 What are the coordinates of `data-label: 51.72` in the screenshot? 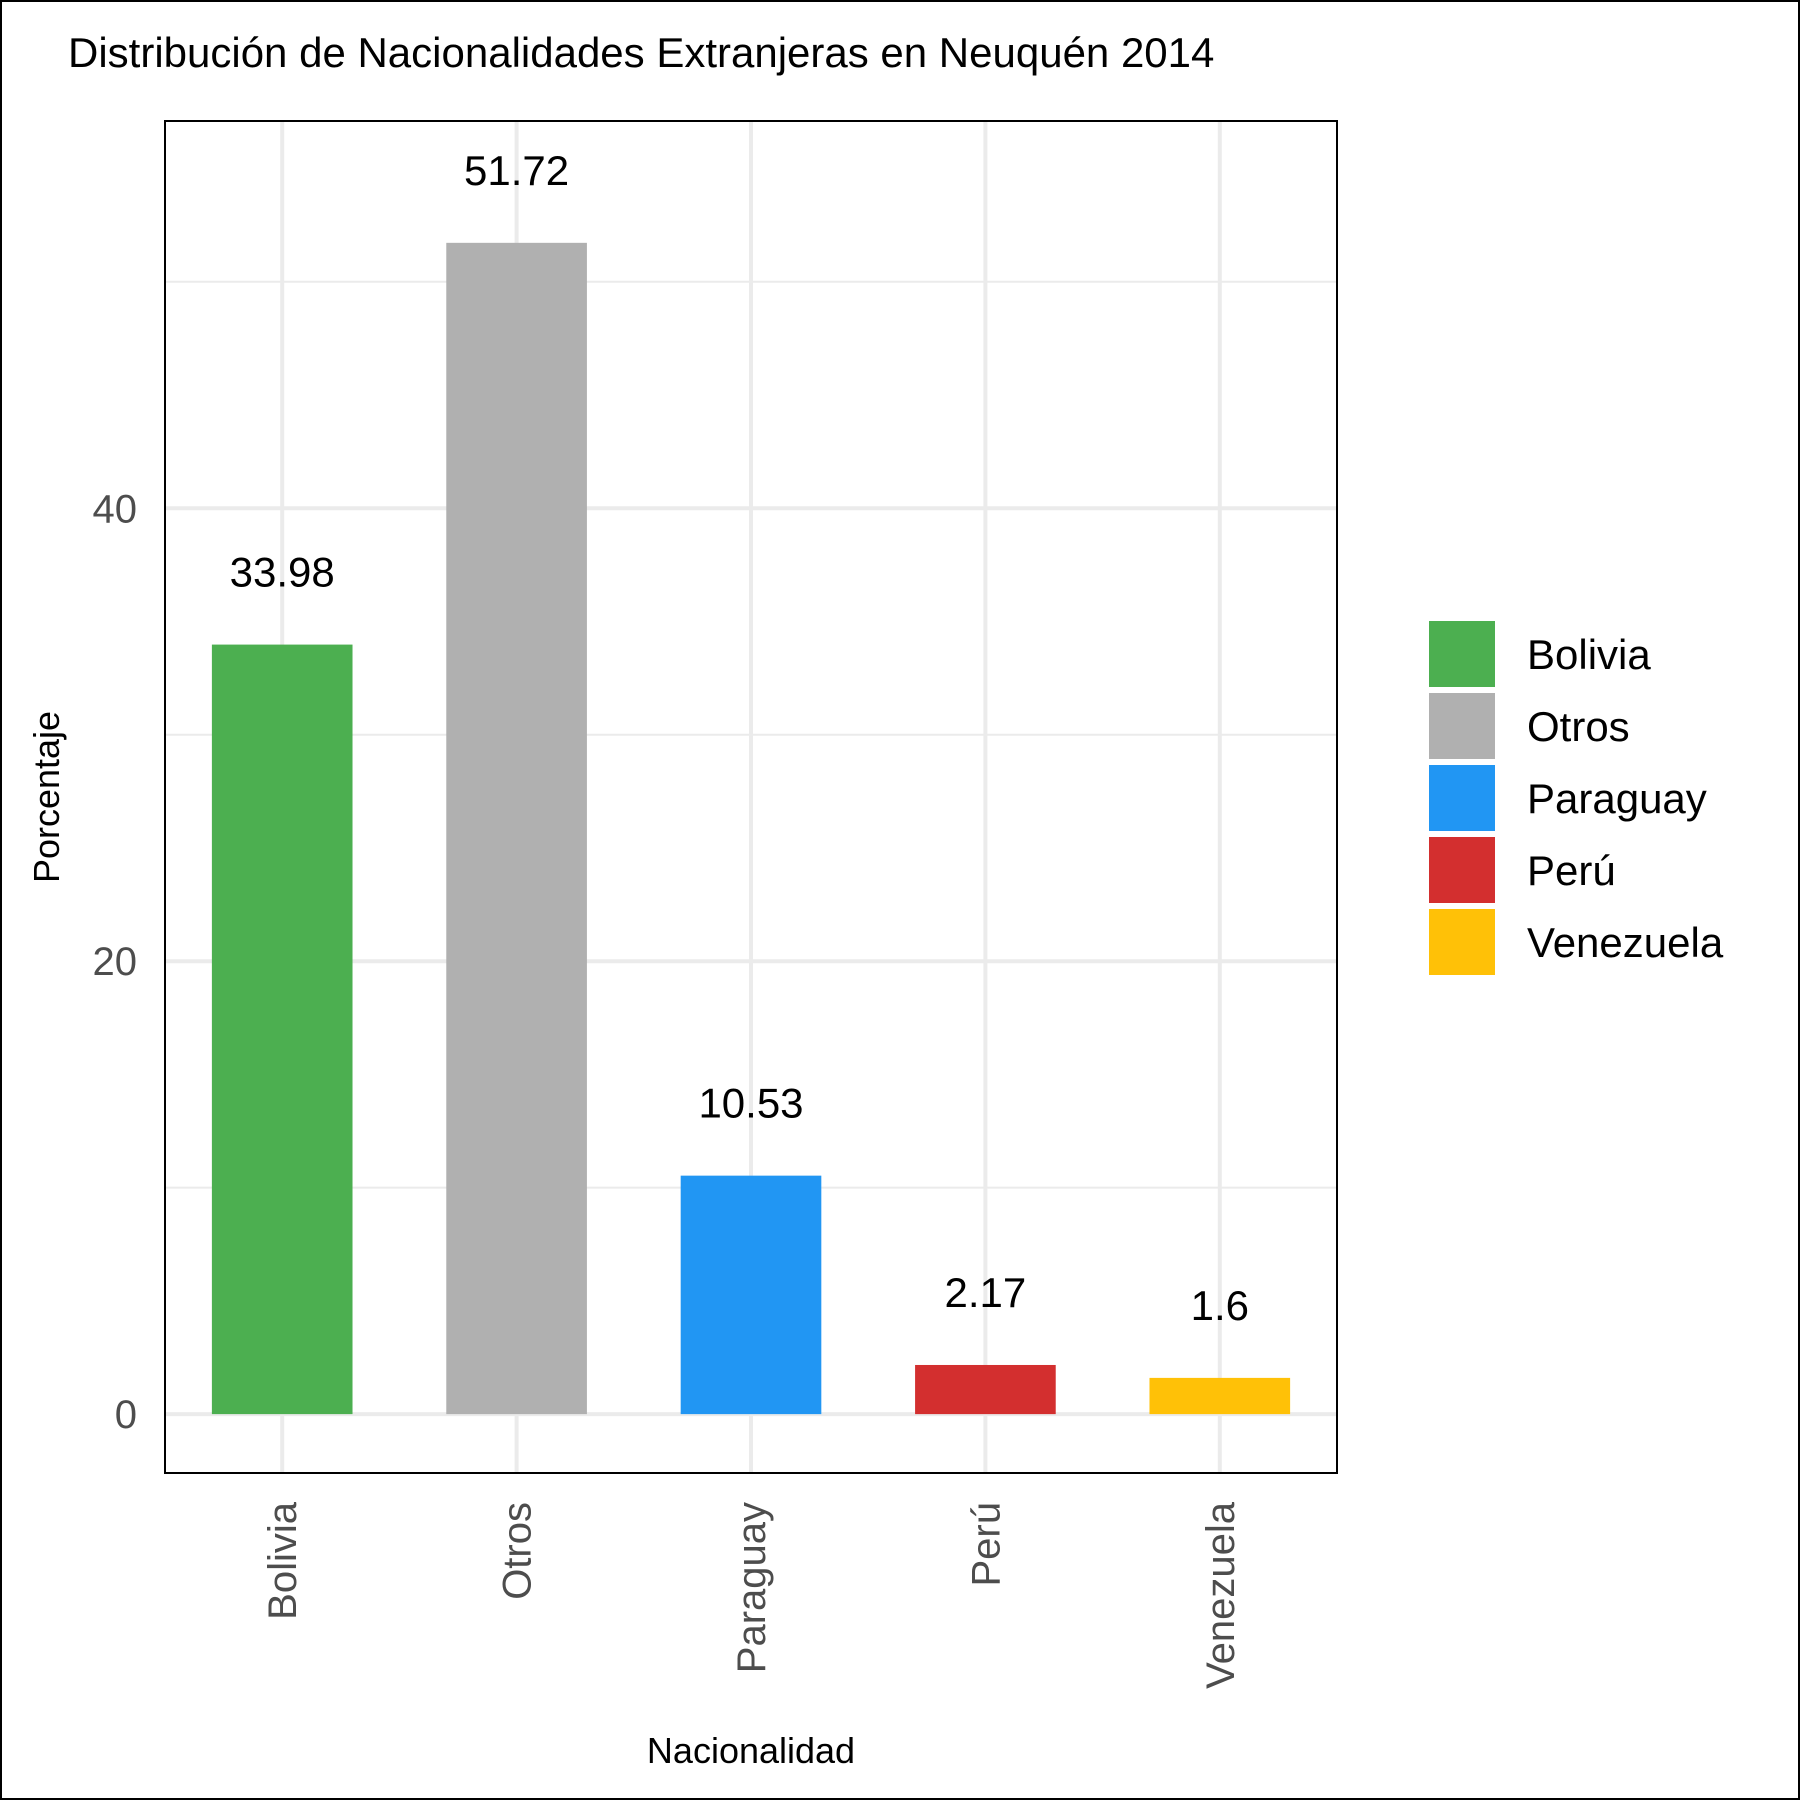 It's located at (516, 170).